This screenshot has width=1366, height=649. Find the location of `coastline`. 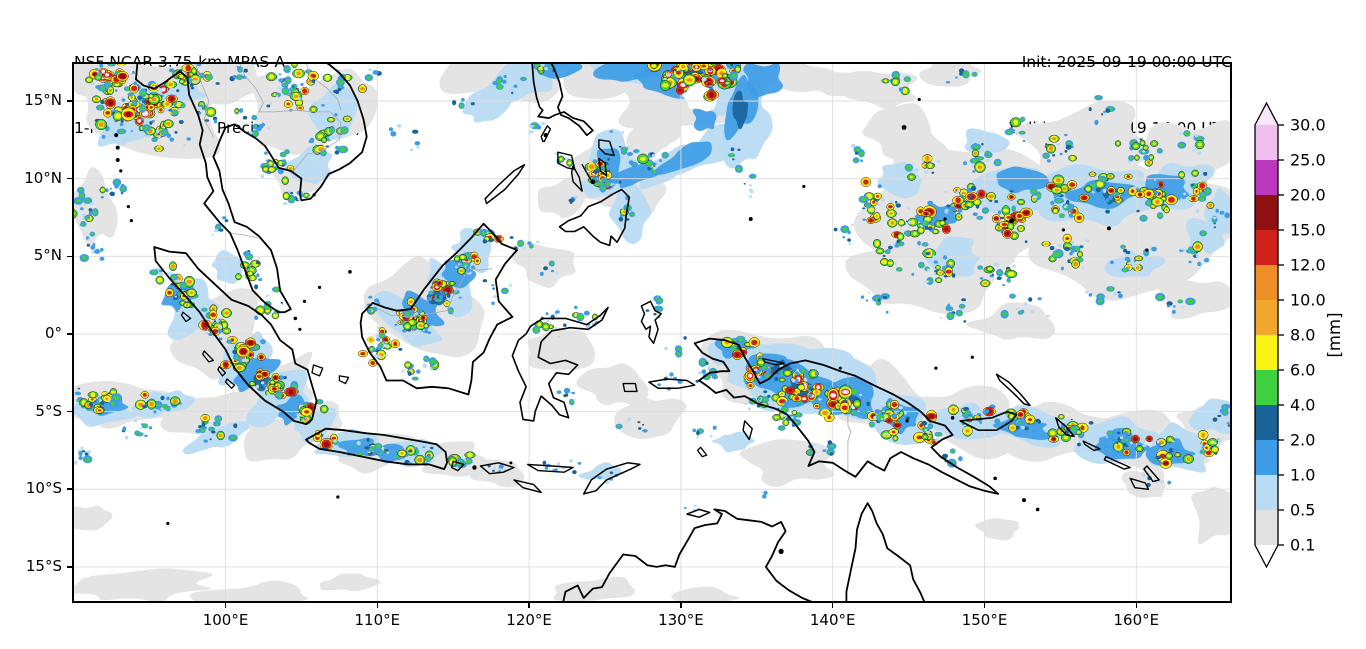

coastline is located at coordinates (702, 452).